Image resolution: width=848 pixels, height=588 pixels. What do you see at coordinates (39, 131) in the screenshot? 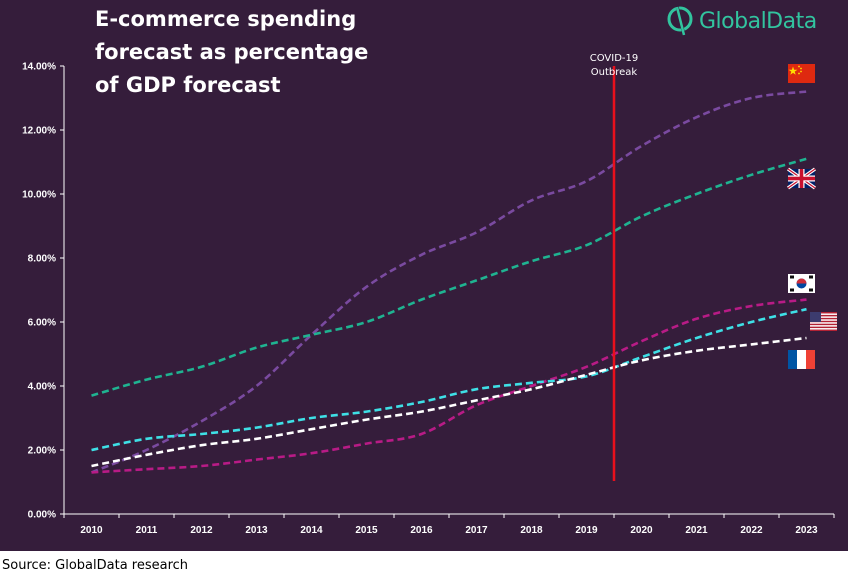
I see `y-tick-label: 12.00%` at bounding box center [39, 131].